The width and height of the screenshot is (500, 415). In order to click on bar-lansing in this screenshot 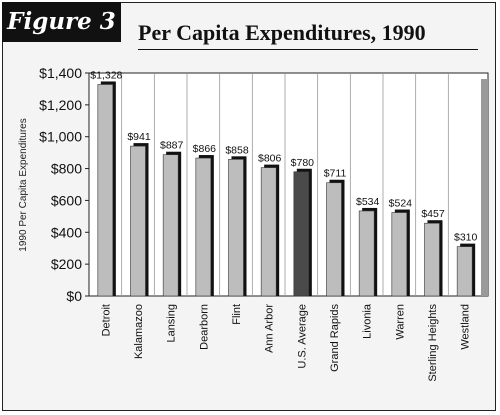, I will do `click(170, 225)`.